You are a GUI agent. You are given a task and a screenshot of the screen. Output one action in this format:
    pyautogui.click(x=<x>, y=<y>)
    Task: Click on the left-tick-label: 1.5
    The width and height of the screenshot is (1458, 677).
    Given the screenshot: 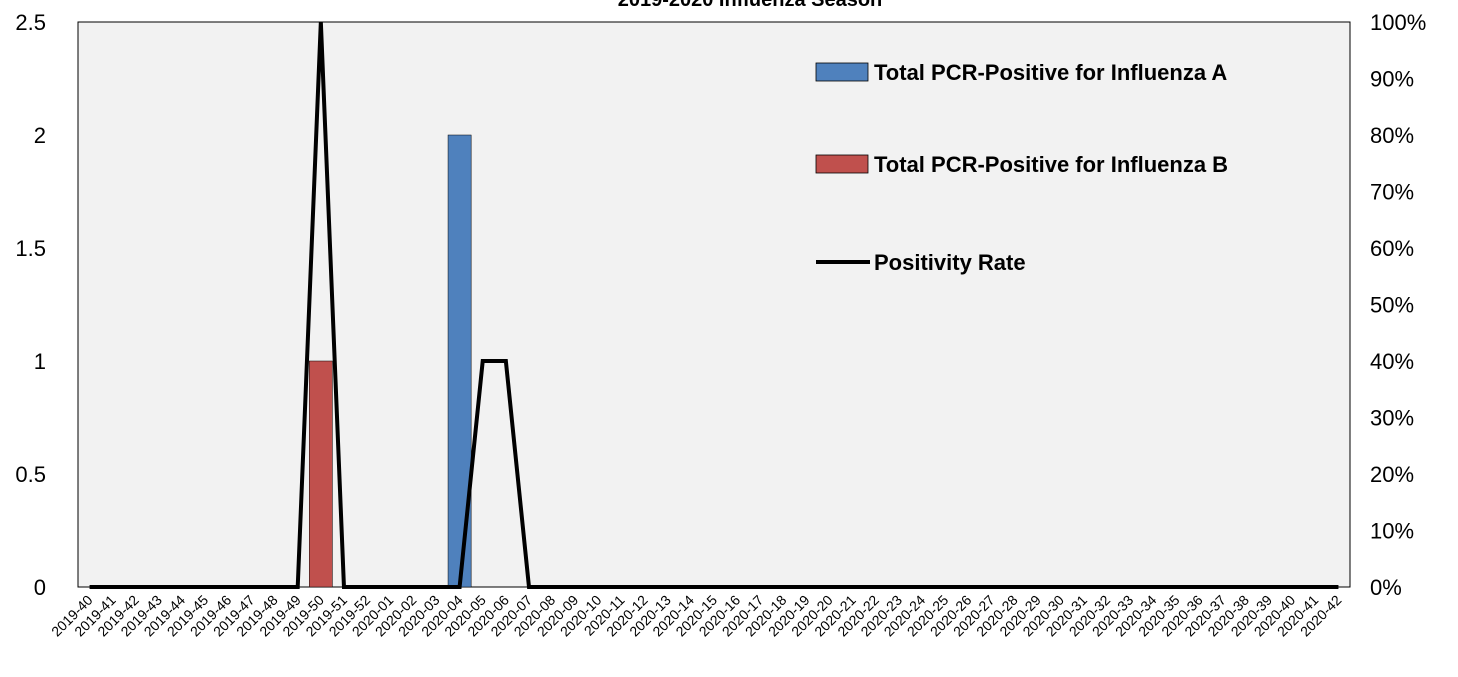 What is the action you would take?
    pyautogui.click(x=30, y=248)
    